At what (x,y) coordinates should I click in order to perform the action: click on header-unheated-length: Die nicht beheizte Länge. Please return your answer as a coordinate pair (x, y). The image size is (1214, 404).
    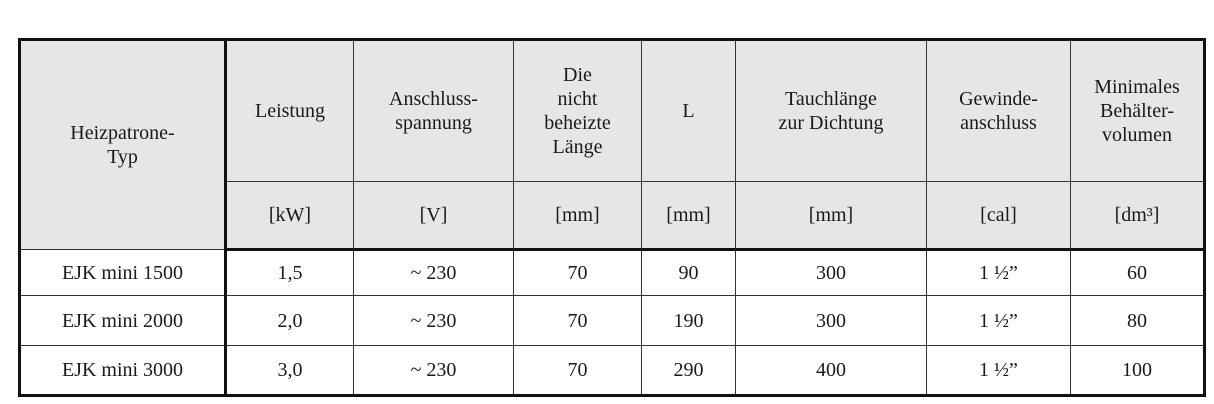
    Looking at the image, I should click on (577, 110).